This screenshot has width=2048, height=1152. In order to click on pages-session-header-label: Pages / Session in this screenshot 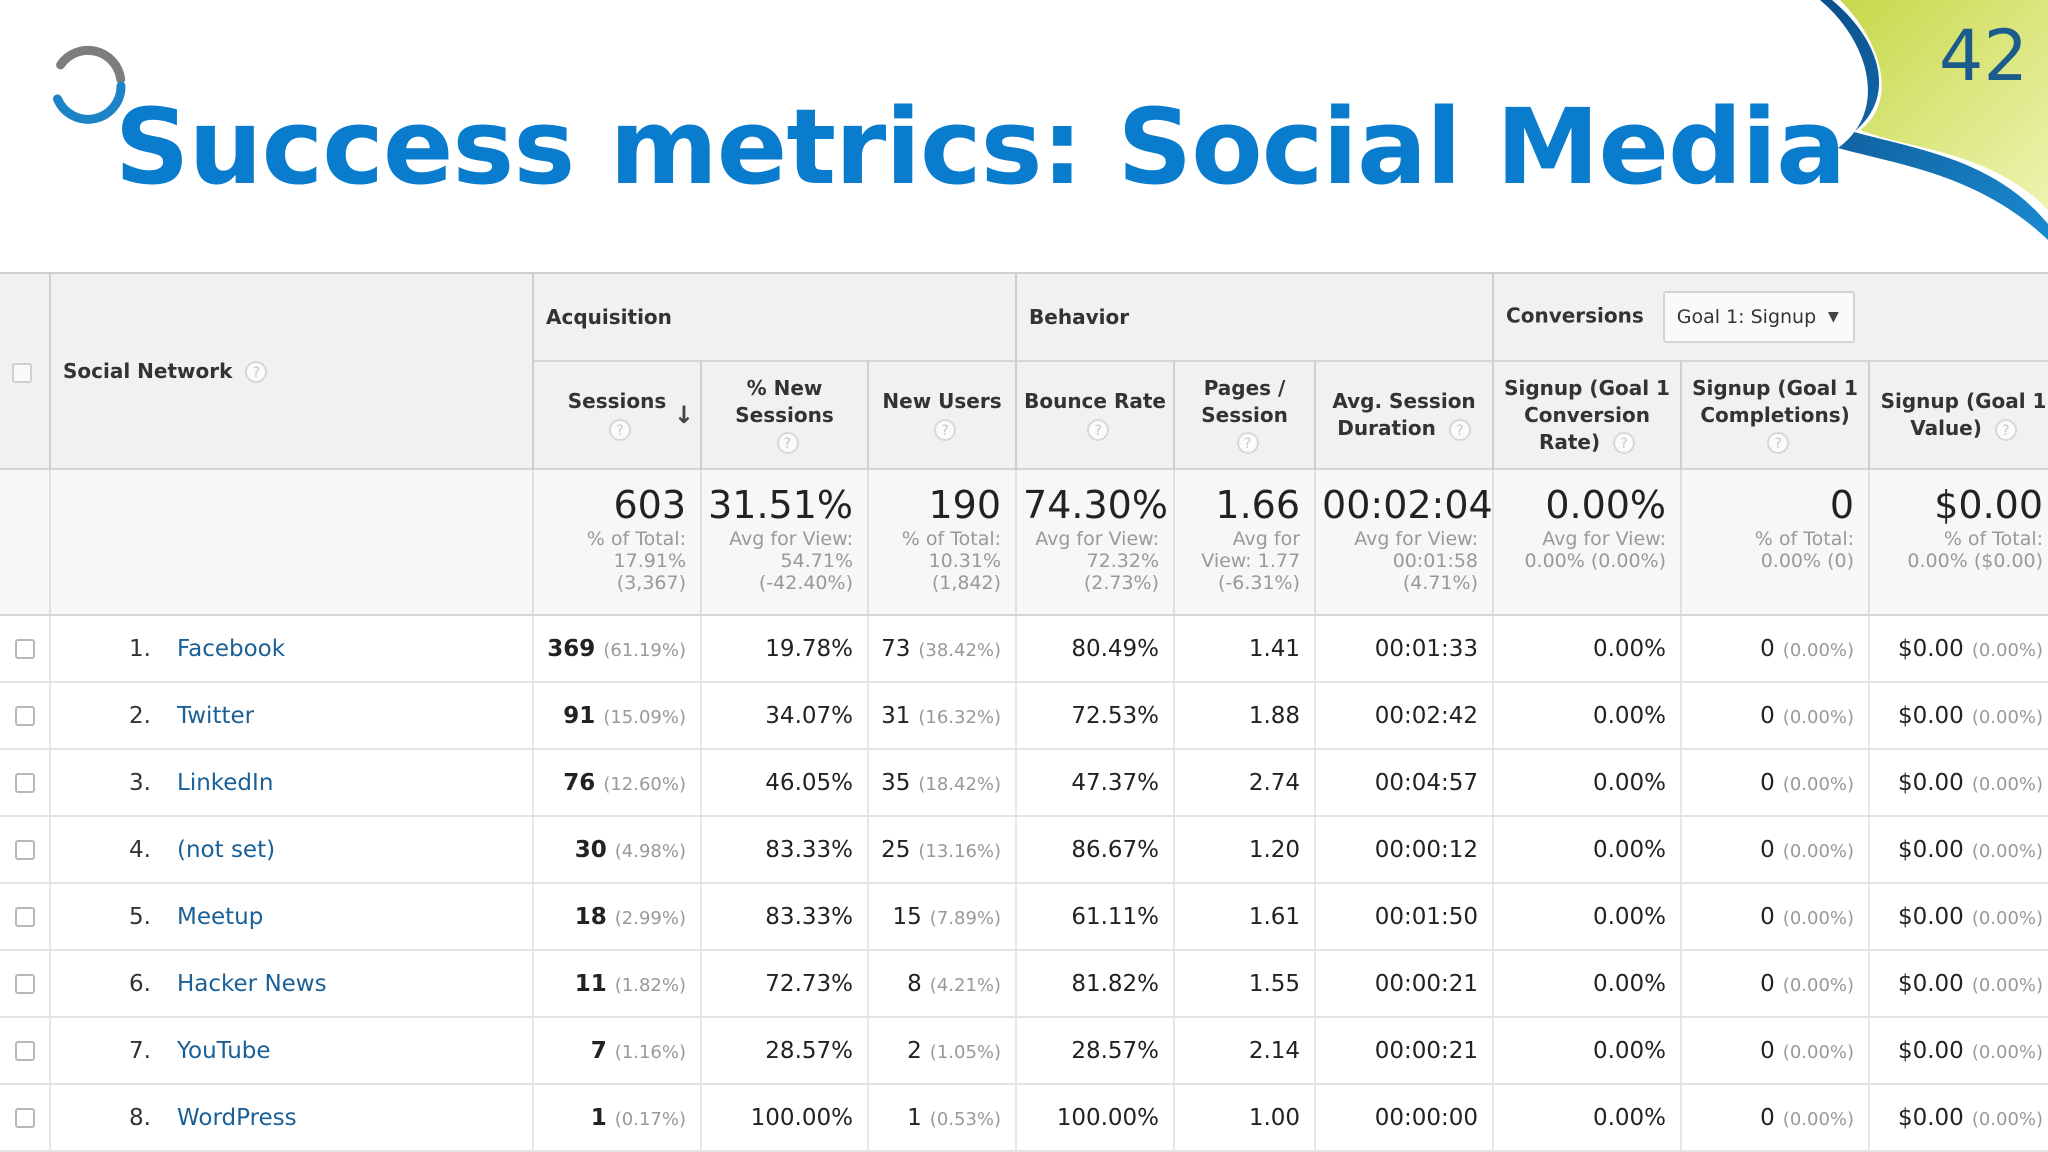, I will do `click(1244, 401)`.